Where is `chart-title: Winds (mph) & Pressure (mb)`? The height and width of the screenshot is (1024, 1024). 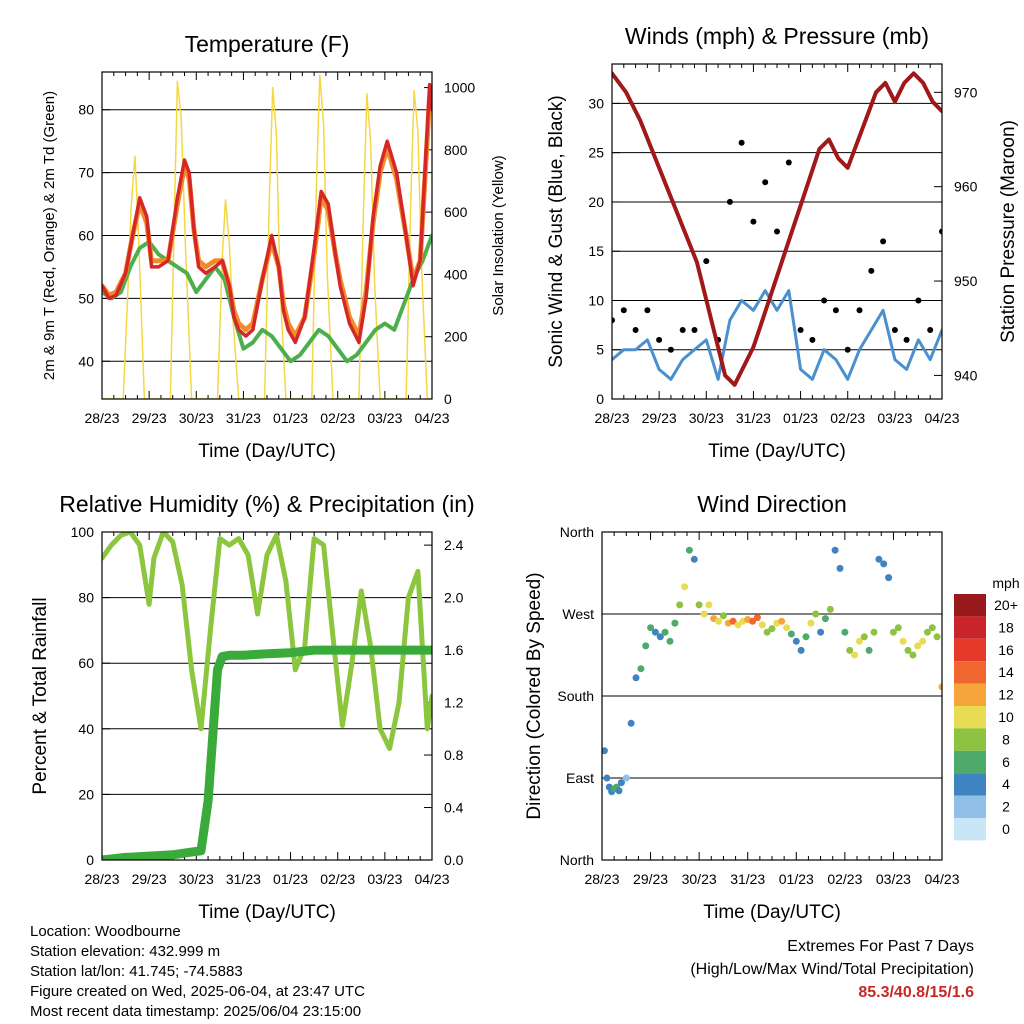 chart-title: Winds (mph) & Pressure (mb) is located at coordinates (777, 36).